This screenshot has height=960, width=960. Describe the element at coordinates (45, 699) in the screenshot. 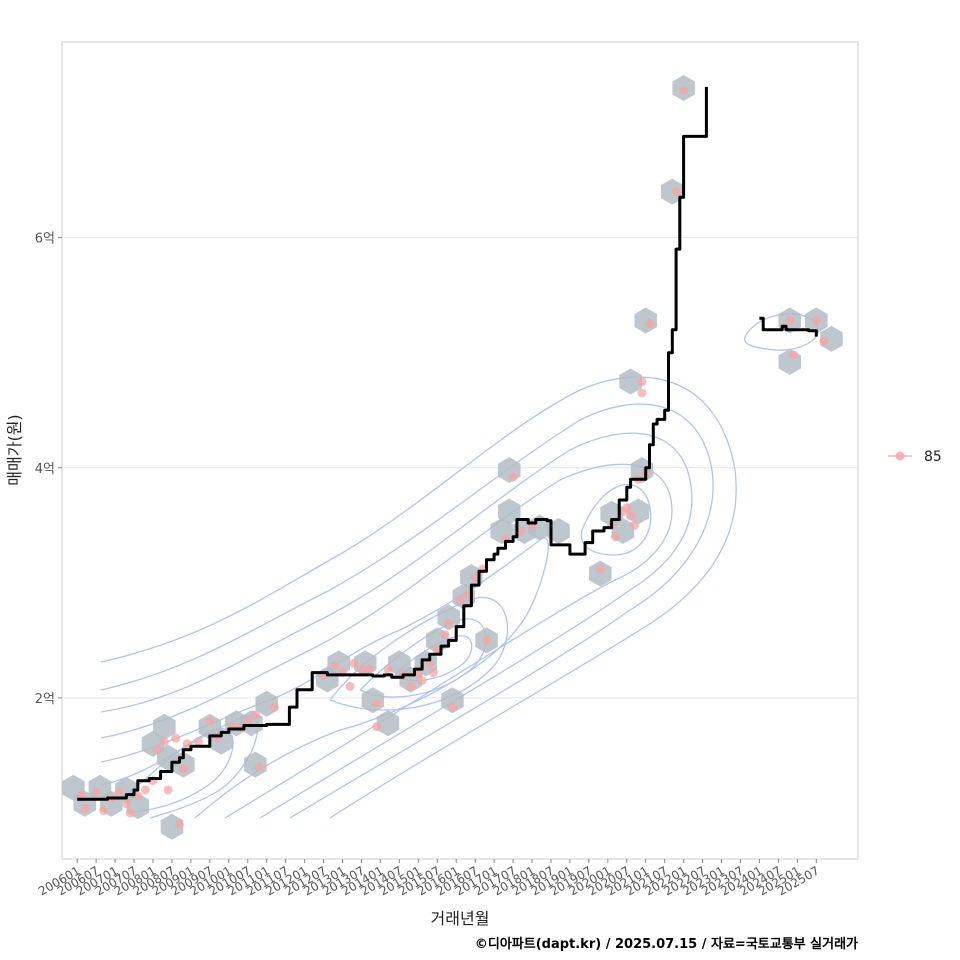

I see `y-tick-label: 2억` at that location.